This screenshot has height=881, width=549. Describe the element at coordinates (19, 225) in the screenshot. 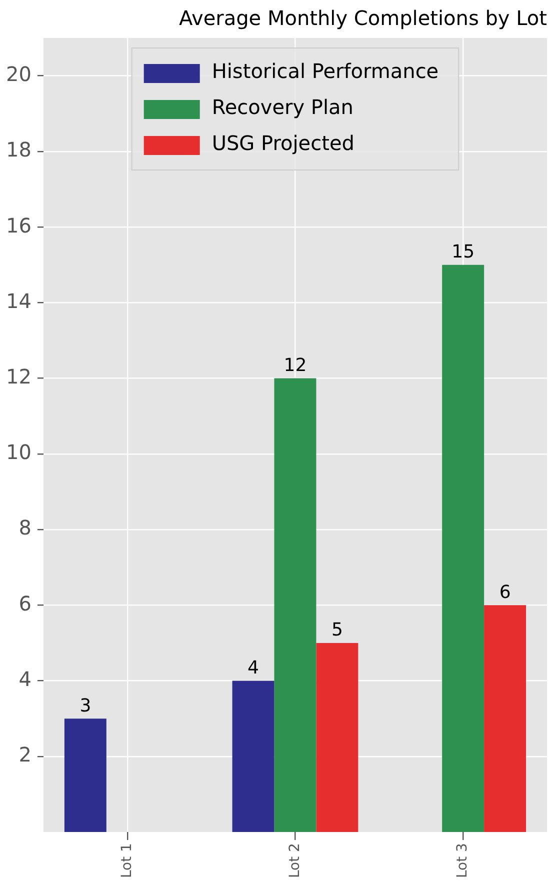

I see `y-tick-label: 16` at that location.